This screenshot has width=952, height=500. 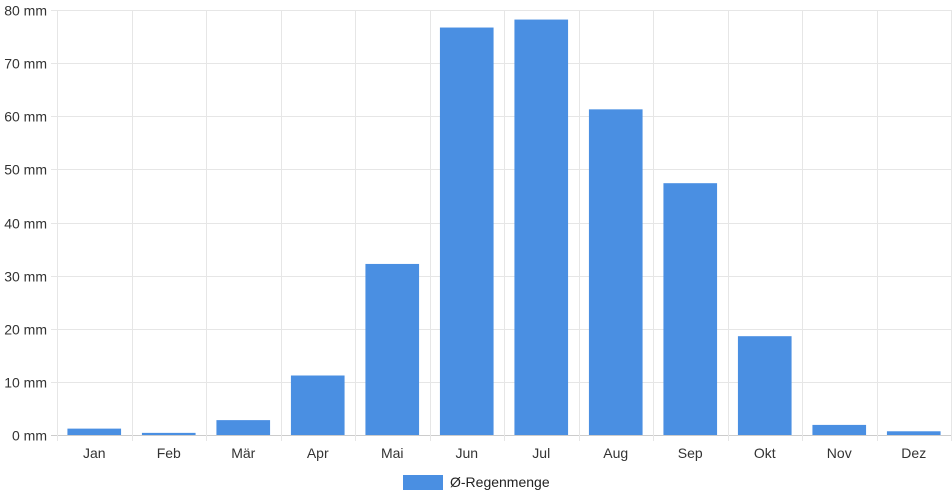 I want to click on x-tick-label: Mär, so click(x=243, y=453).